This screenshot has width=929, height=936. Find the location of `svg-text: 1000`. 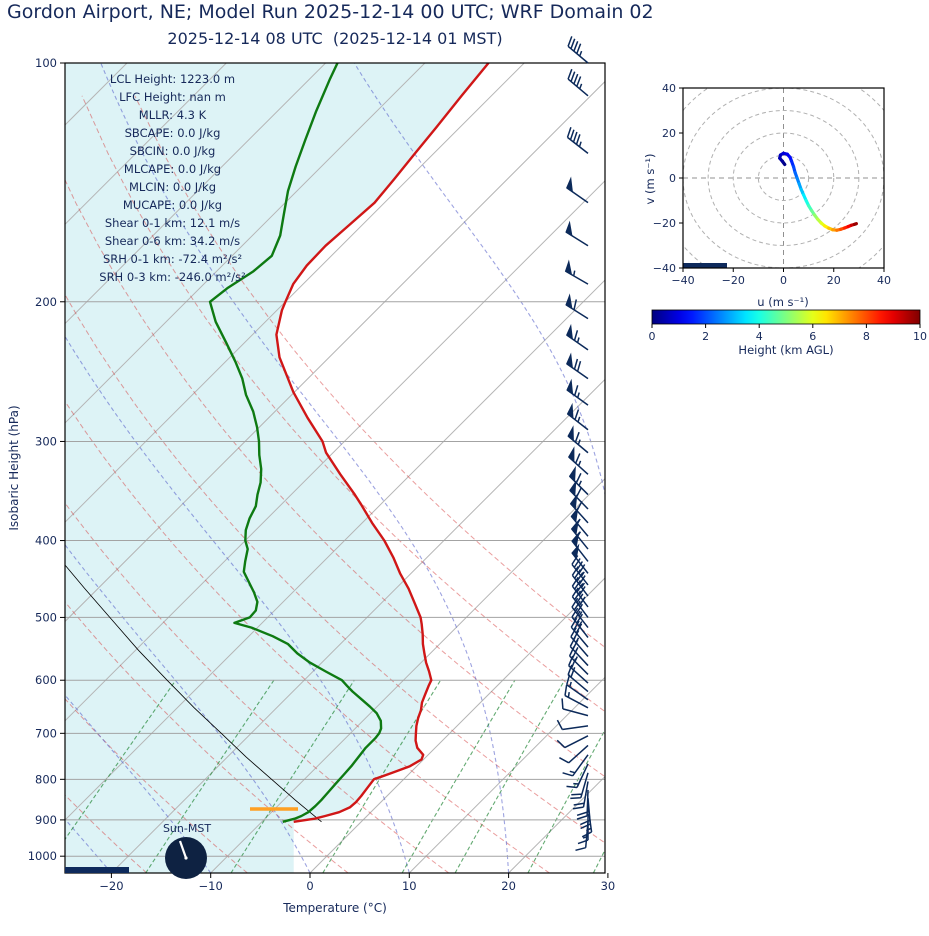

svg-text: 1000 is located at coordinates (42, 856).